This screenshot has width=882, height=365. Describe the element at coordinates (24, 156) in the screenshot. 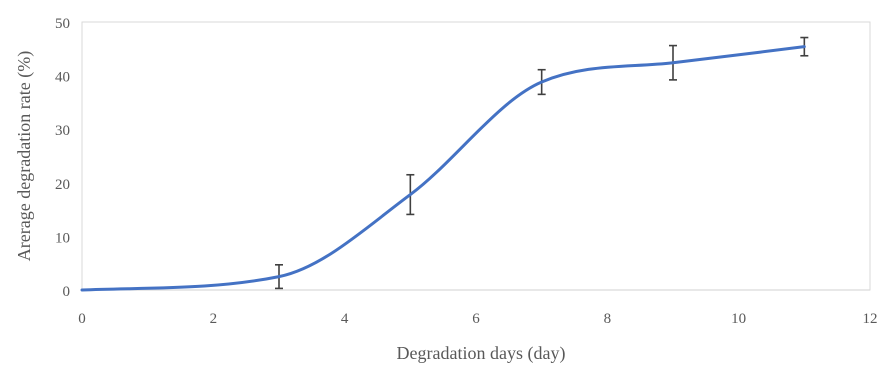

I see `y-axis-title: Arerage degradation rate (%)` at that location.